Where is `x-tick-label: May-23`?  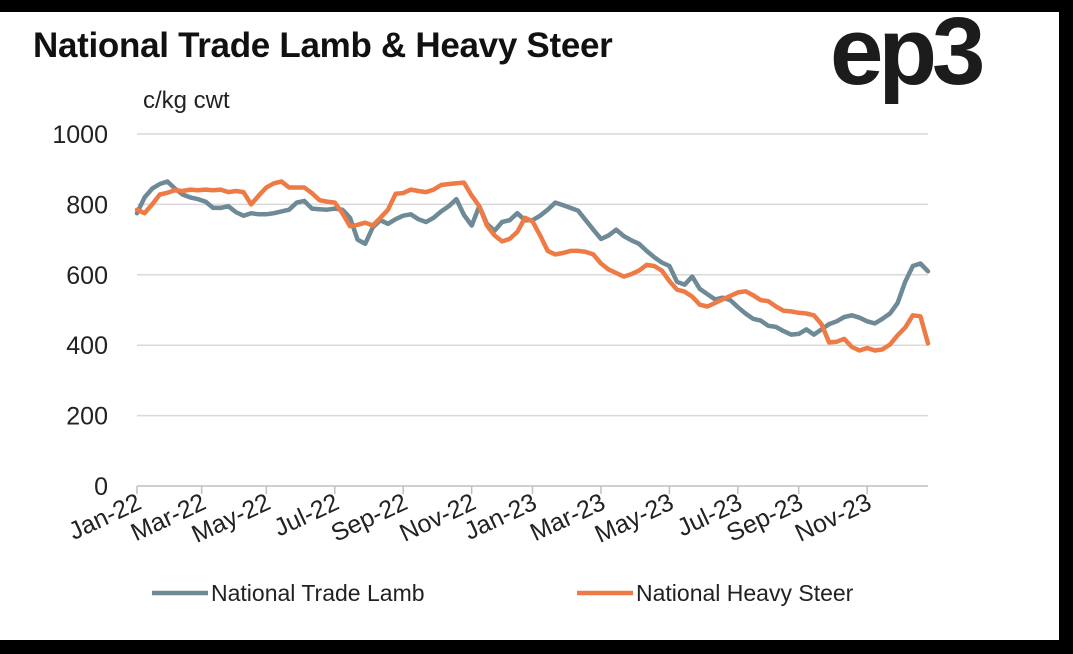
x-tick-label: May-23 is located at coordinates (634, 518).